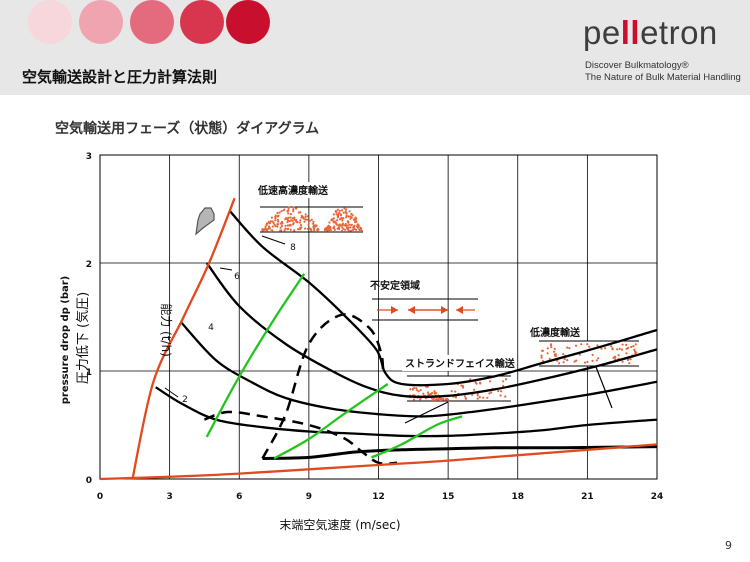 This screenshot has width=750, height=562. I want to click on unstable-arrow-right-2-head, so click(444, 310).